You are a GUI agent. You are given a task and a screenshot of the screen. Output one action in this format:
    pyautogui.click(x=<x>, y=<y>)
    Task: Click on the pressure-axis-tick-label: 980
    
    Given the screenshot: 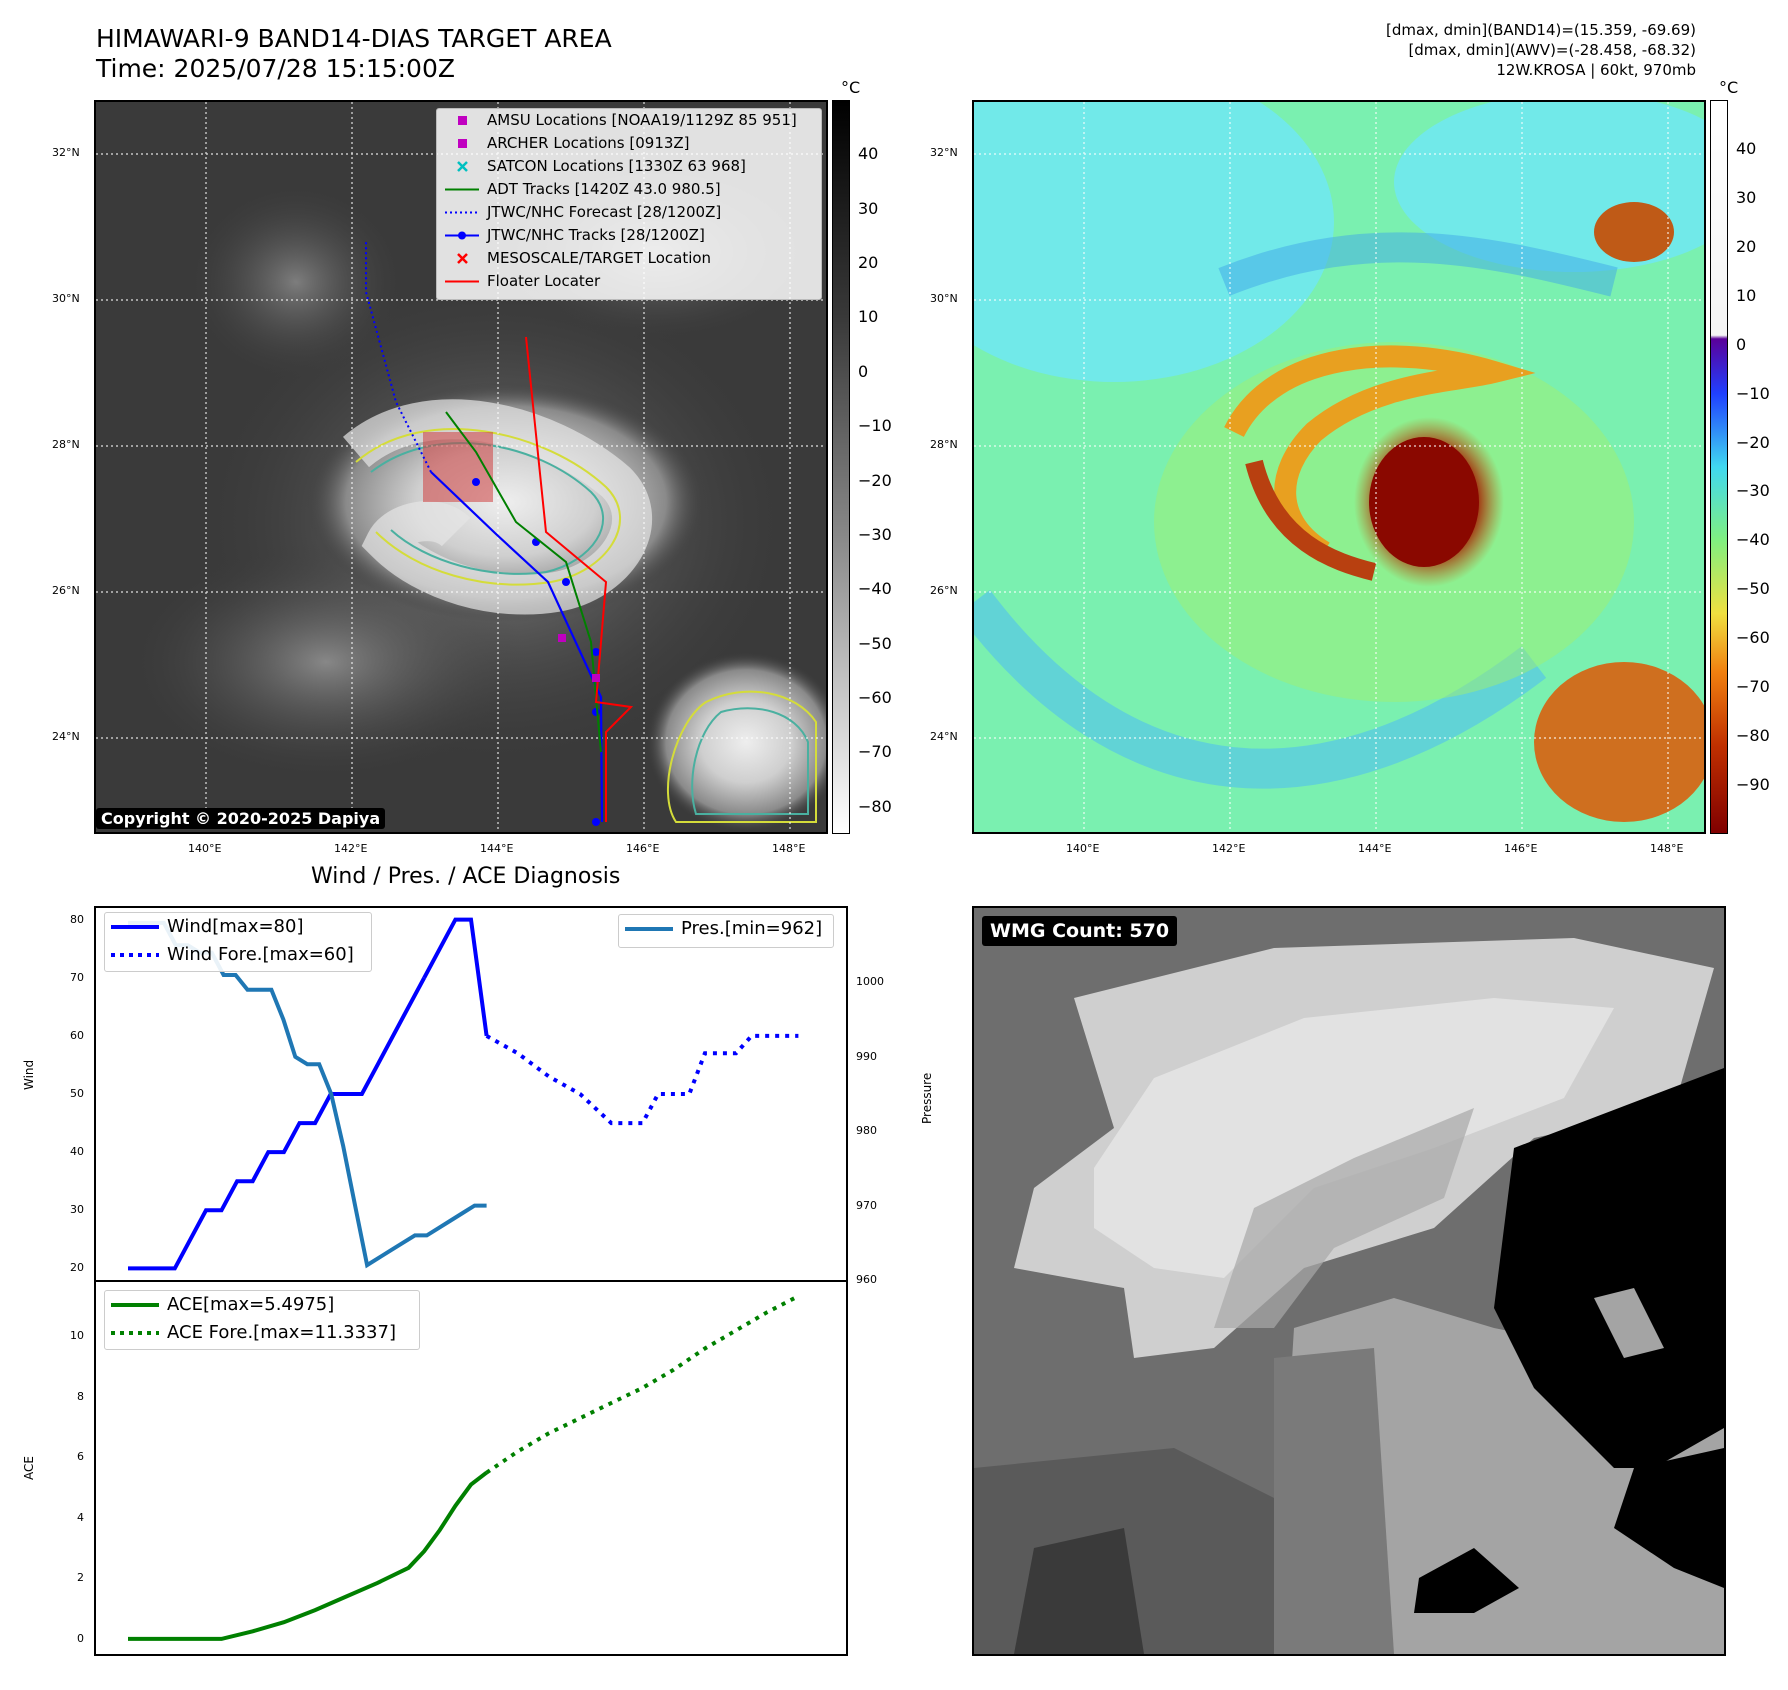 What is the action you would take?
    pyautogui.click(x=866, y=1131)
    